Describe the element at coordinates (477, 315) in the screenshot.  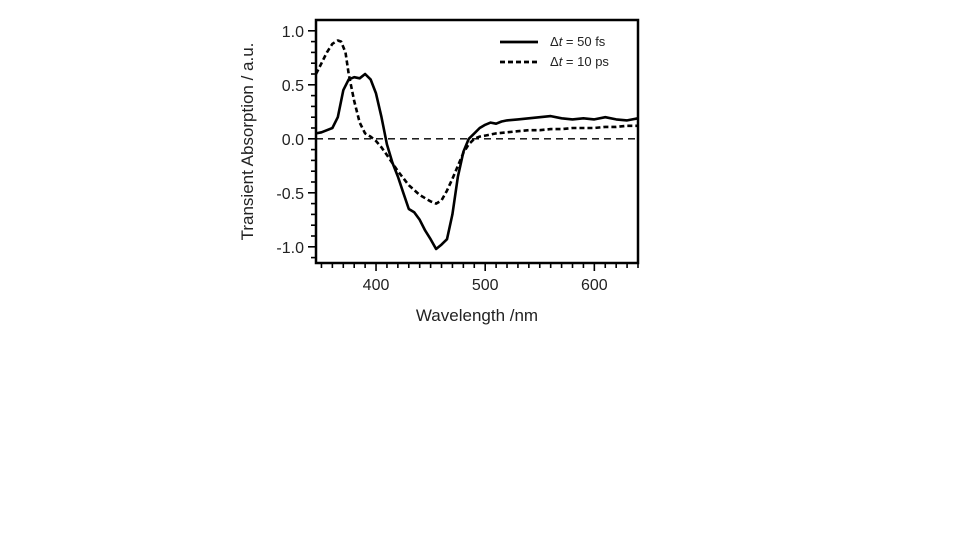
I see `x-axis-label: Wavelength /nm` at that location.